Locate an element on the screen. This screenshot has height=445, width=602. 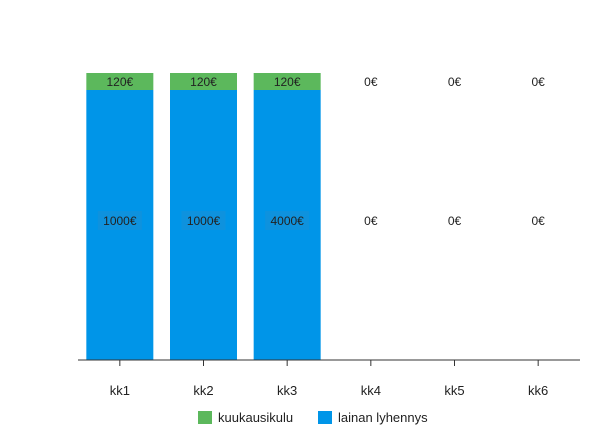
label-bg-lainan-lyhennys-kk1 is located at coordinates (119, 220).